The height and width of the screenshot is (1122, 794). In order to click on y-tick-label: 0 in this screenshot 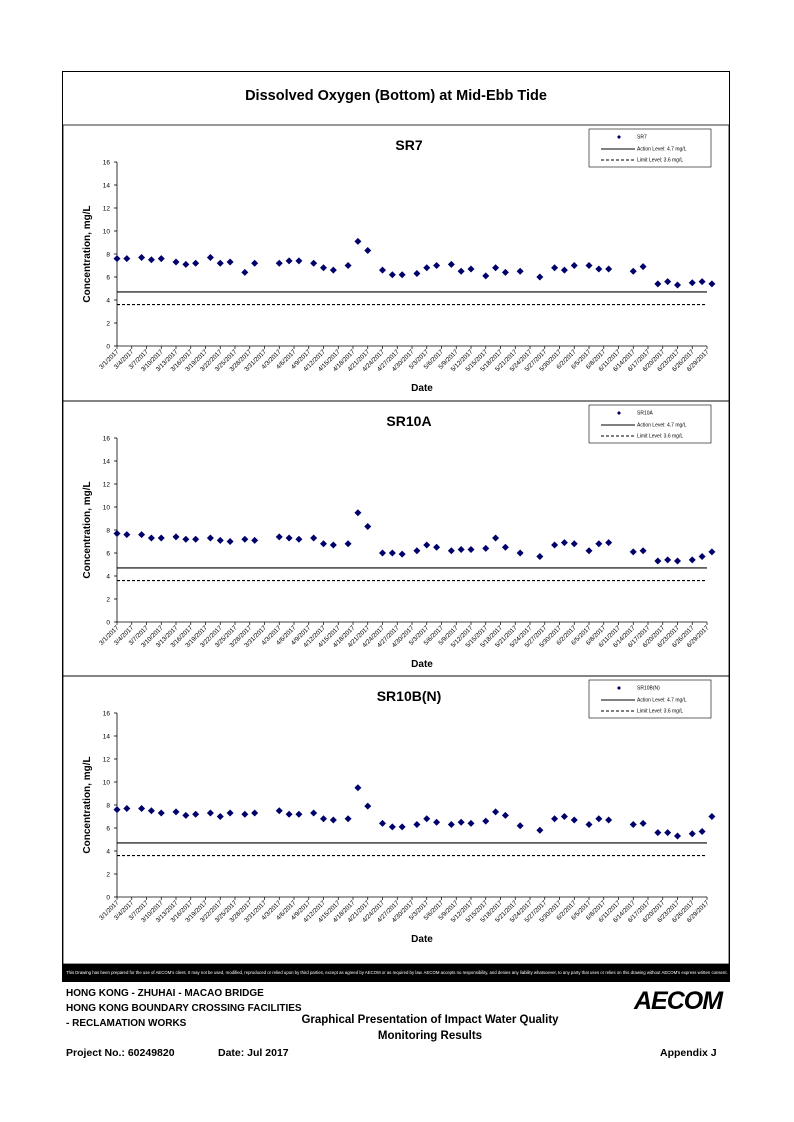, I will do `click(108, 897)`.